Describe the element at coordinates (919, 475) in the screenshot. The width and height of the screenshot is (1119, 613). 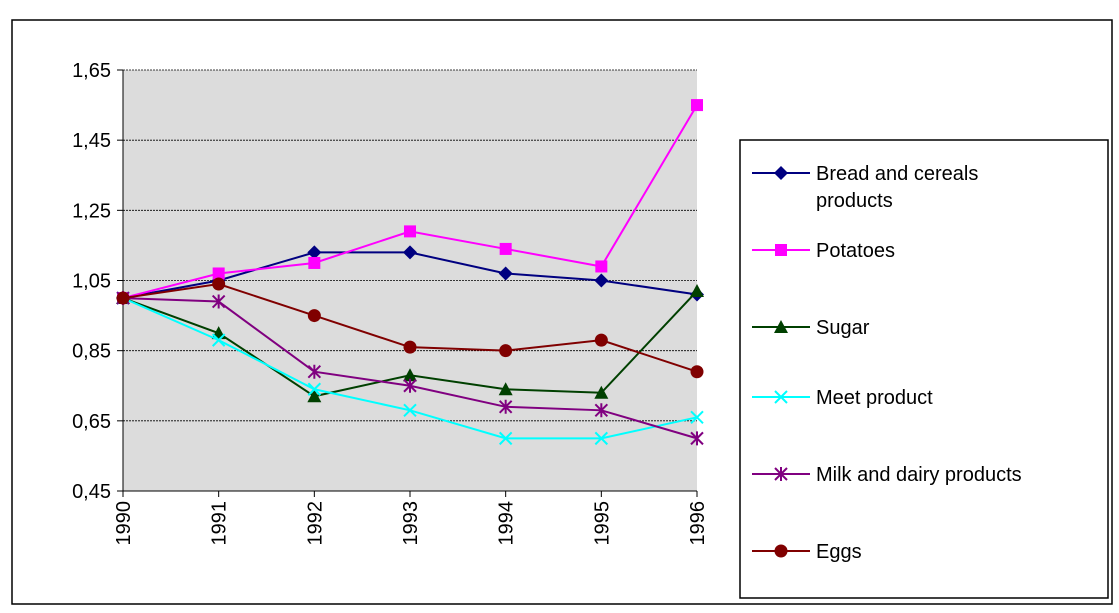
I see `legend-label: Milk and dairy products` at that location.